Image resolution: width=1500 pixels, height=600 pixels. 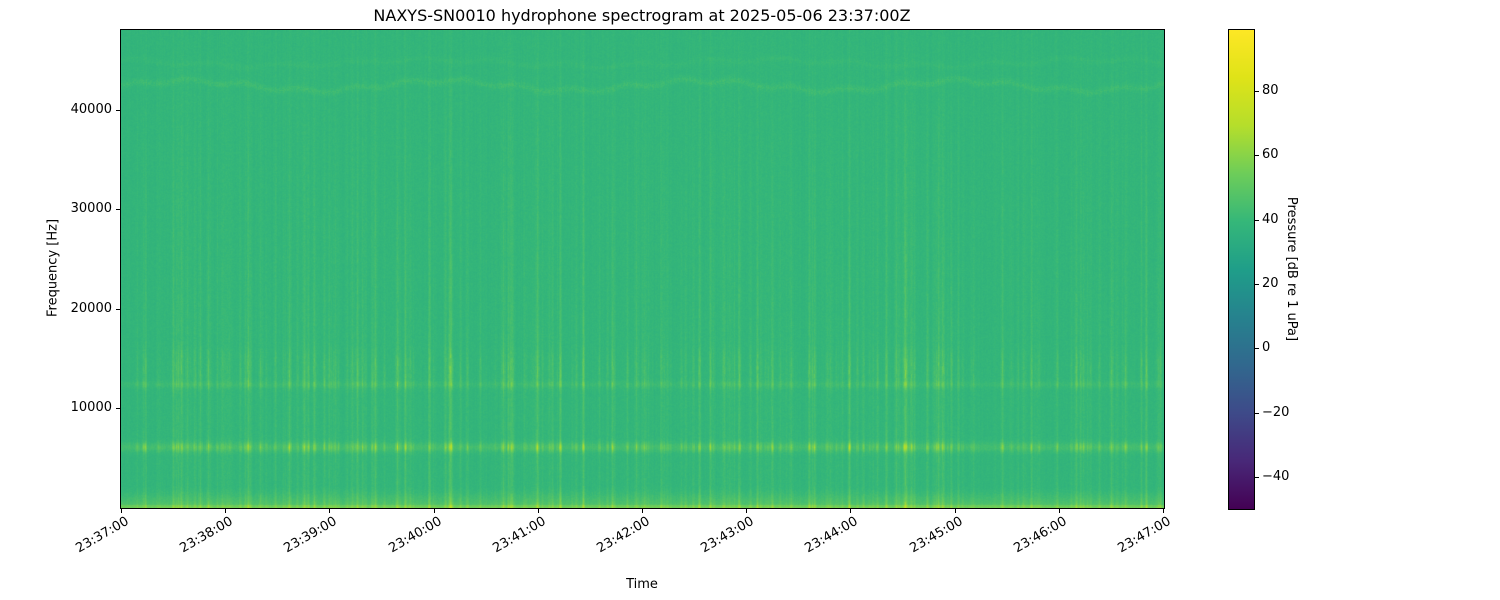 I want to click on colorbar-label: Pressure [dB re 1 uPa], so click(x=1291, y=269).